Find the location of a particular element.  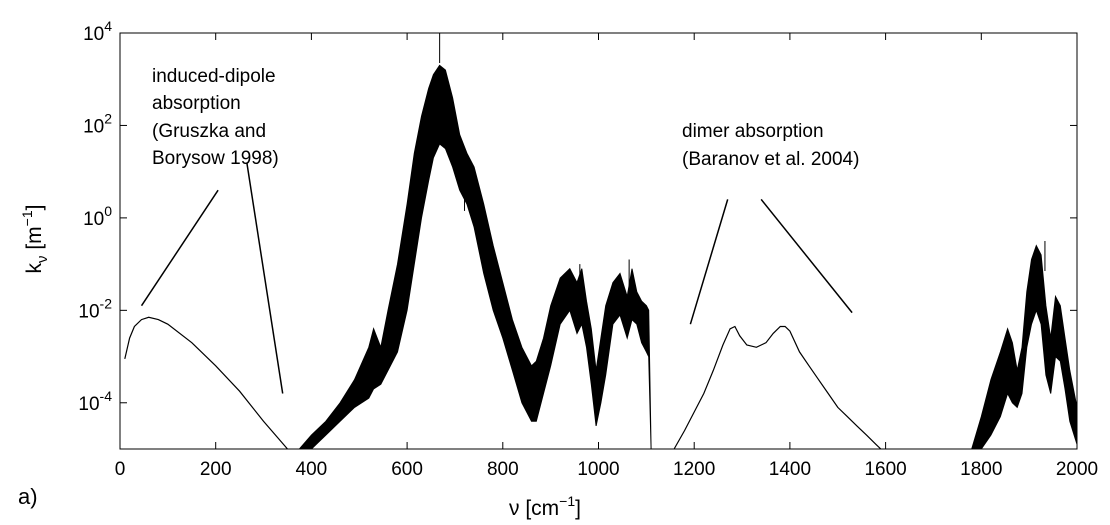

y-tick-label: 10⁰ is located at coordinates (97, 216).